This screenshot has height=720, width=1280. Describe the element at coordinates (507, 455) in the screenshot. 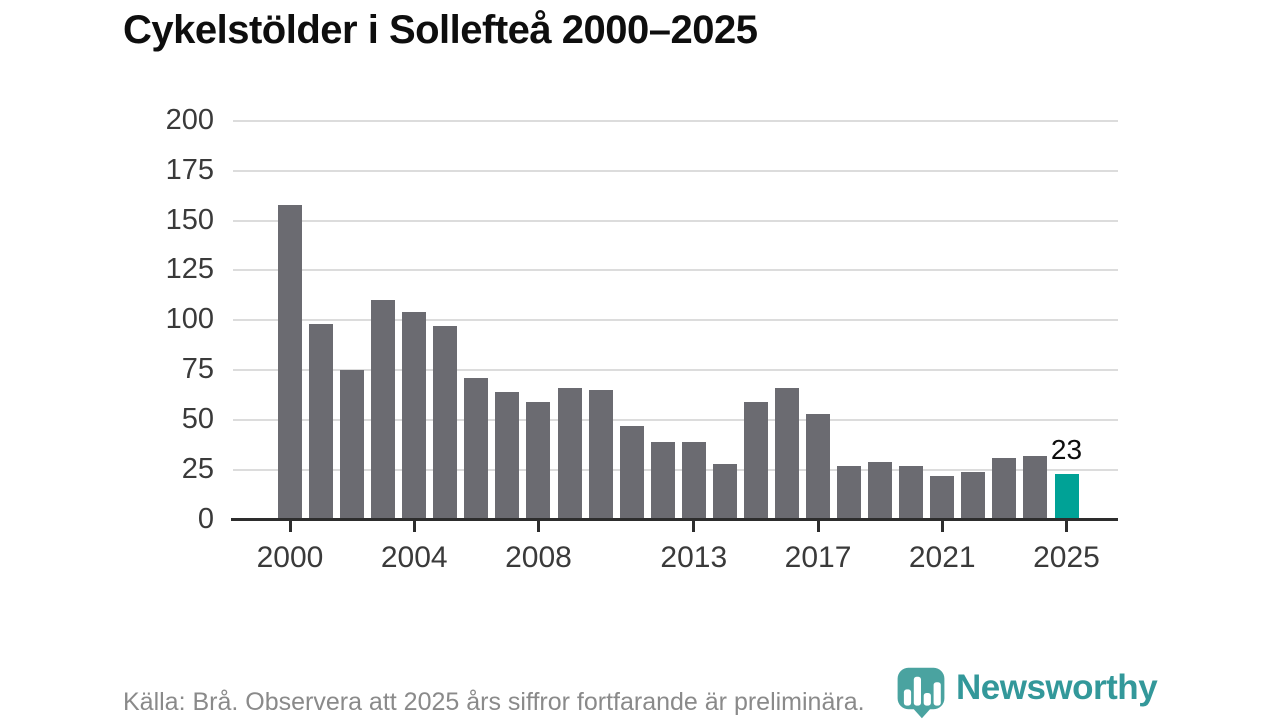

I see `bar-2007` at that location.